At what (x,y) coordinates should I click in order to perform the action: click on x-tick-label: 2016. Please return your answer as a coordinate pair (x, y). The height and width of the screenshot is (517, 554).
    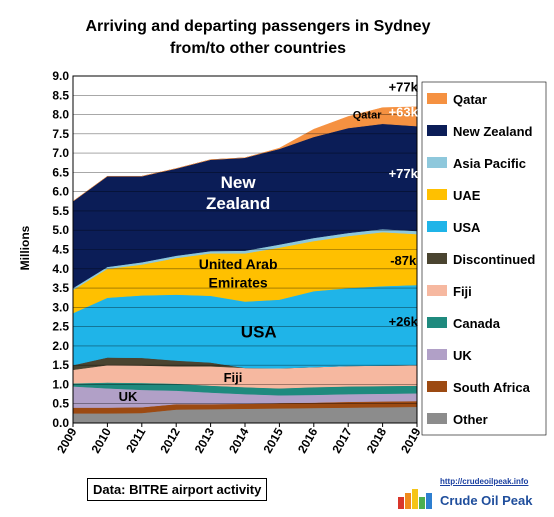
    Looking at the image, I should click on (308, 440).